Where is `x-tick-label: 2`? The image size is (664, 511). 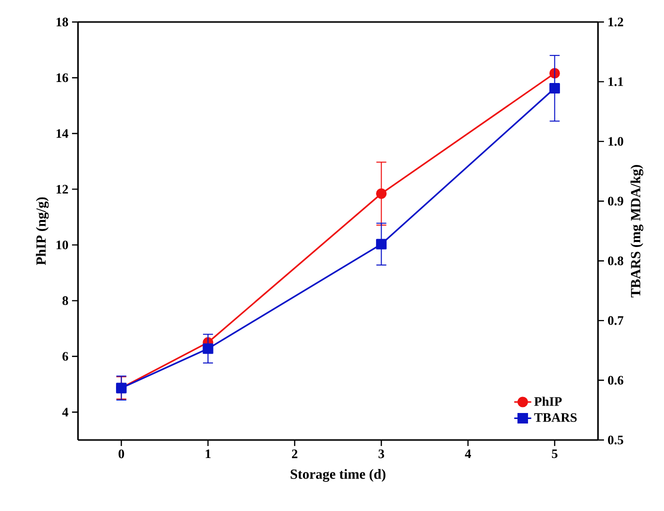 x-tick-label: 2 is located at coordinates (295, 453).